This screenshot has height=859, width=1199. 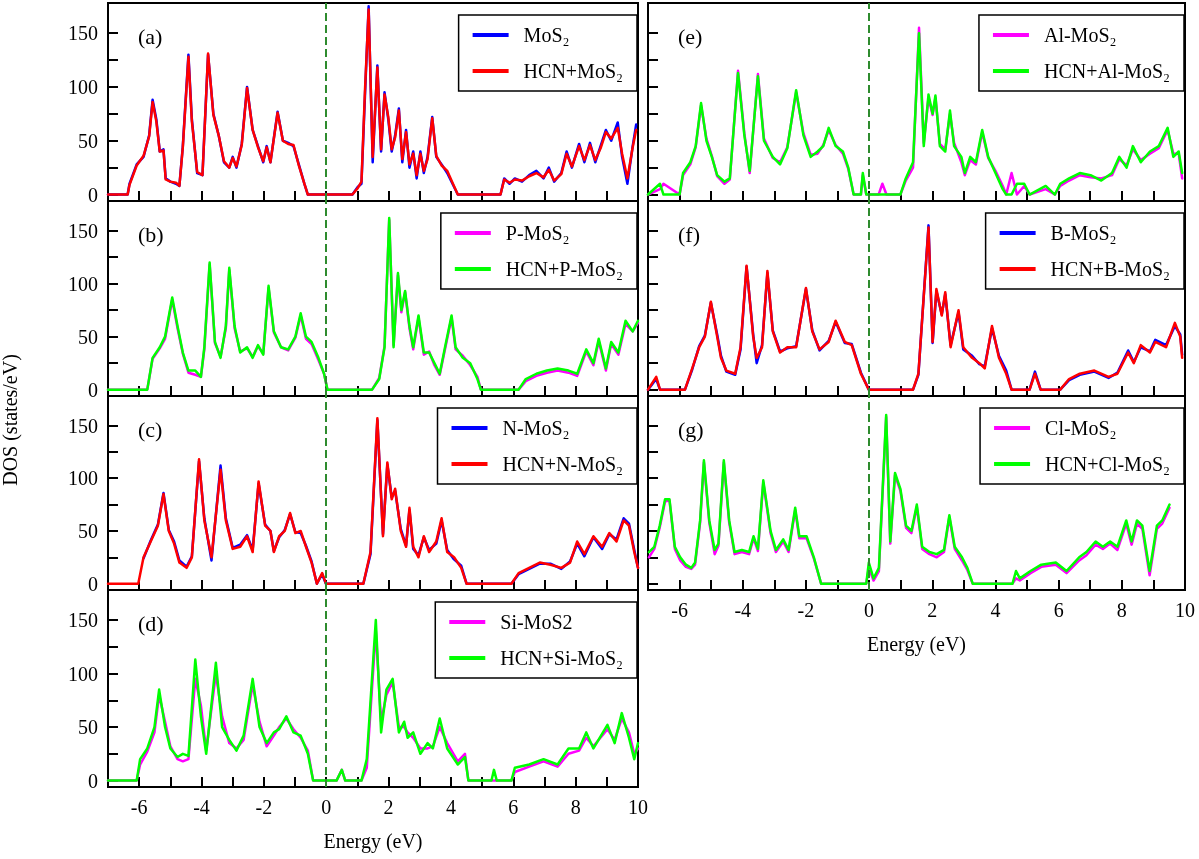 I want to click on legend-label: HCN+Cl-MoS₂, so click(x=1108, y=464).